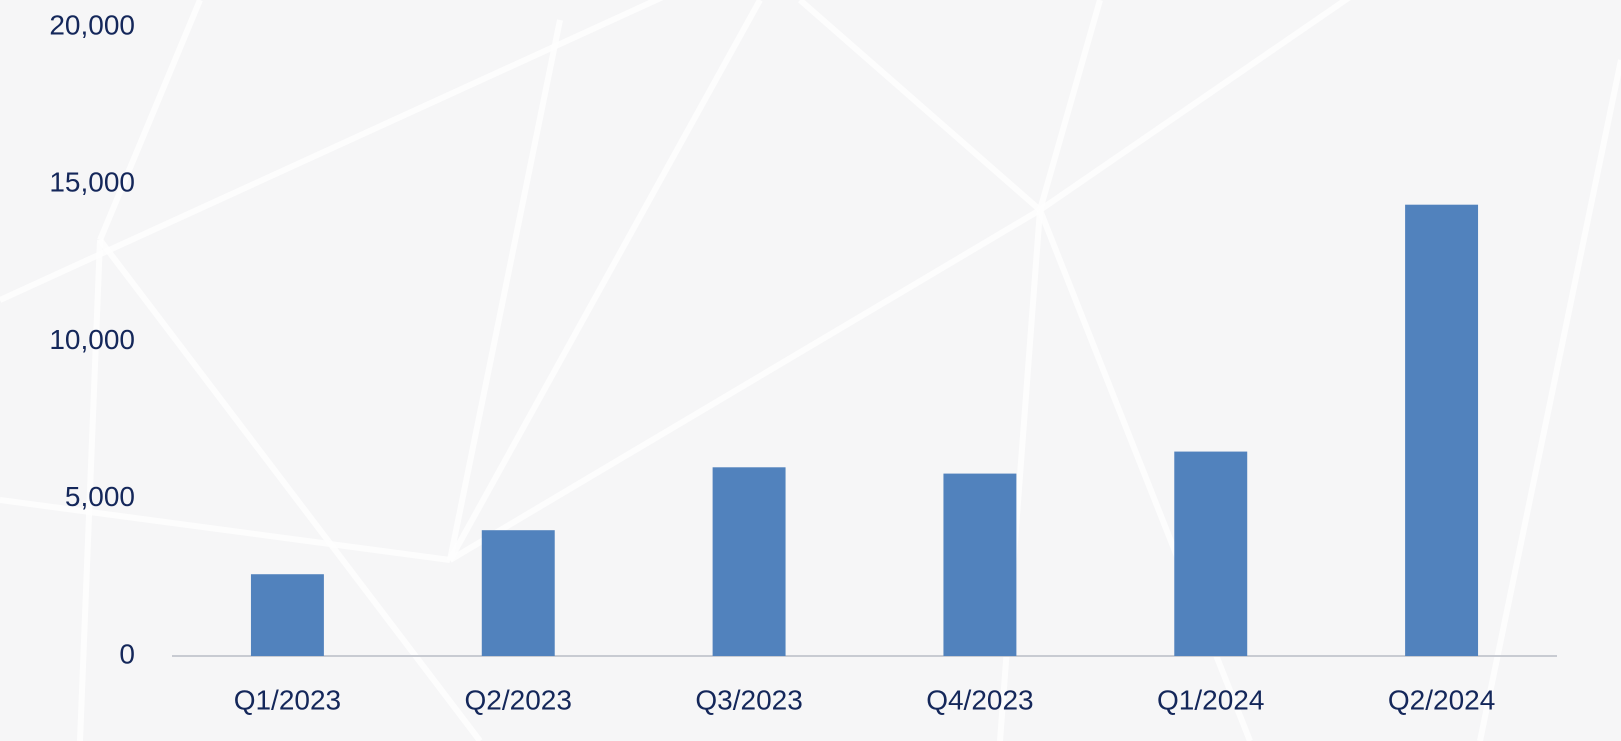 This screenshot has height=741, width=1621. Describe the element at coordinates (100, 496) in the screenshot. I see `y-tick-label: 5,000` at that location.